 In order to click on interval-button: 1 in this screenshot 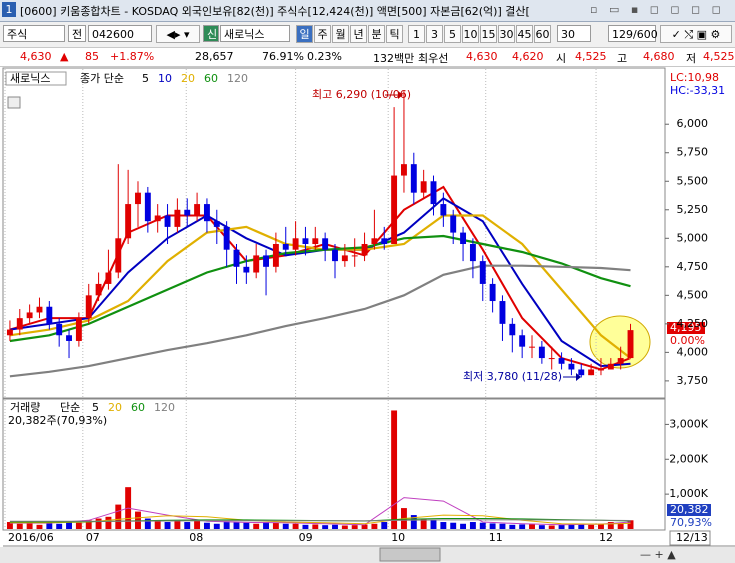, I will do `click(416, 34)`.